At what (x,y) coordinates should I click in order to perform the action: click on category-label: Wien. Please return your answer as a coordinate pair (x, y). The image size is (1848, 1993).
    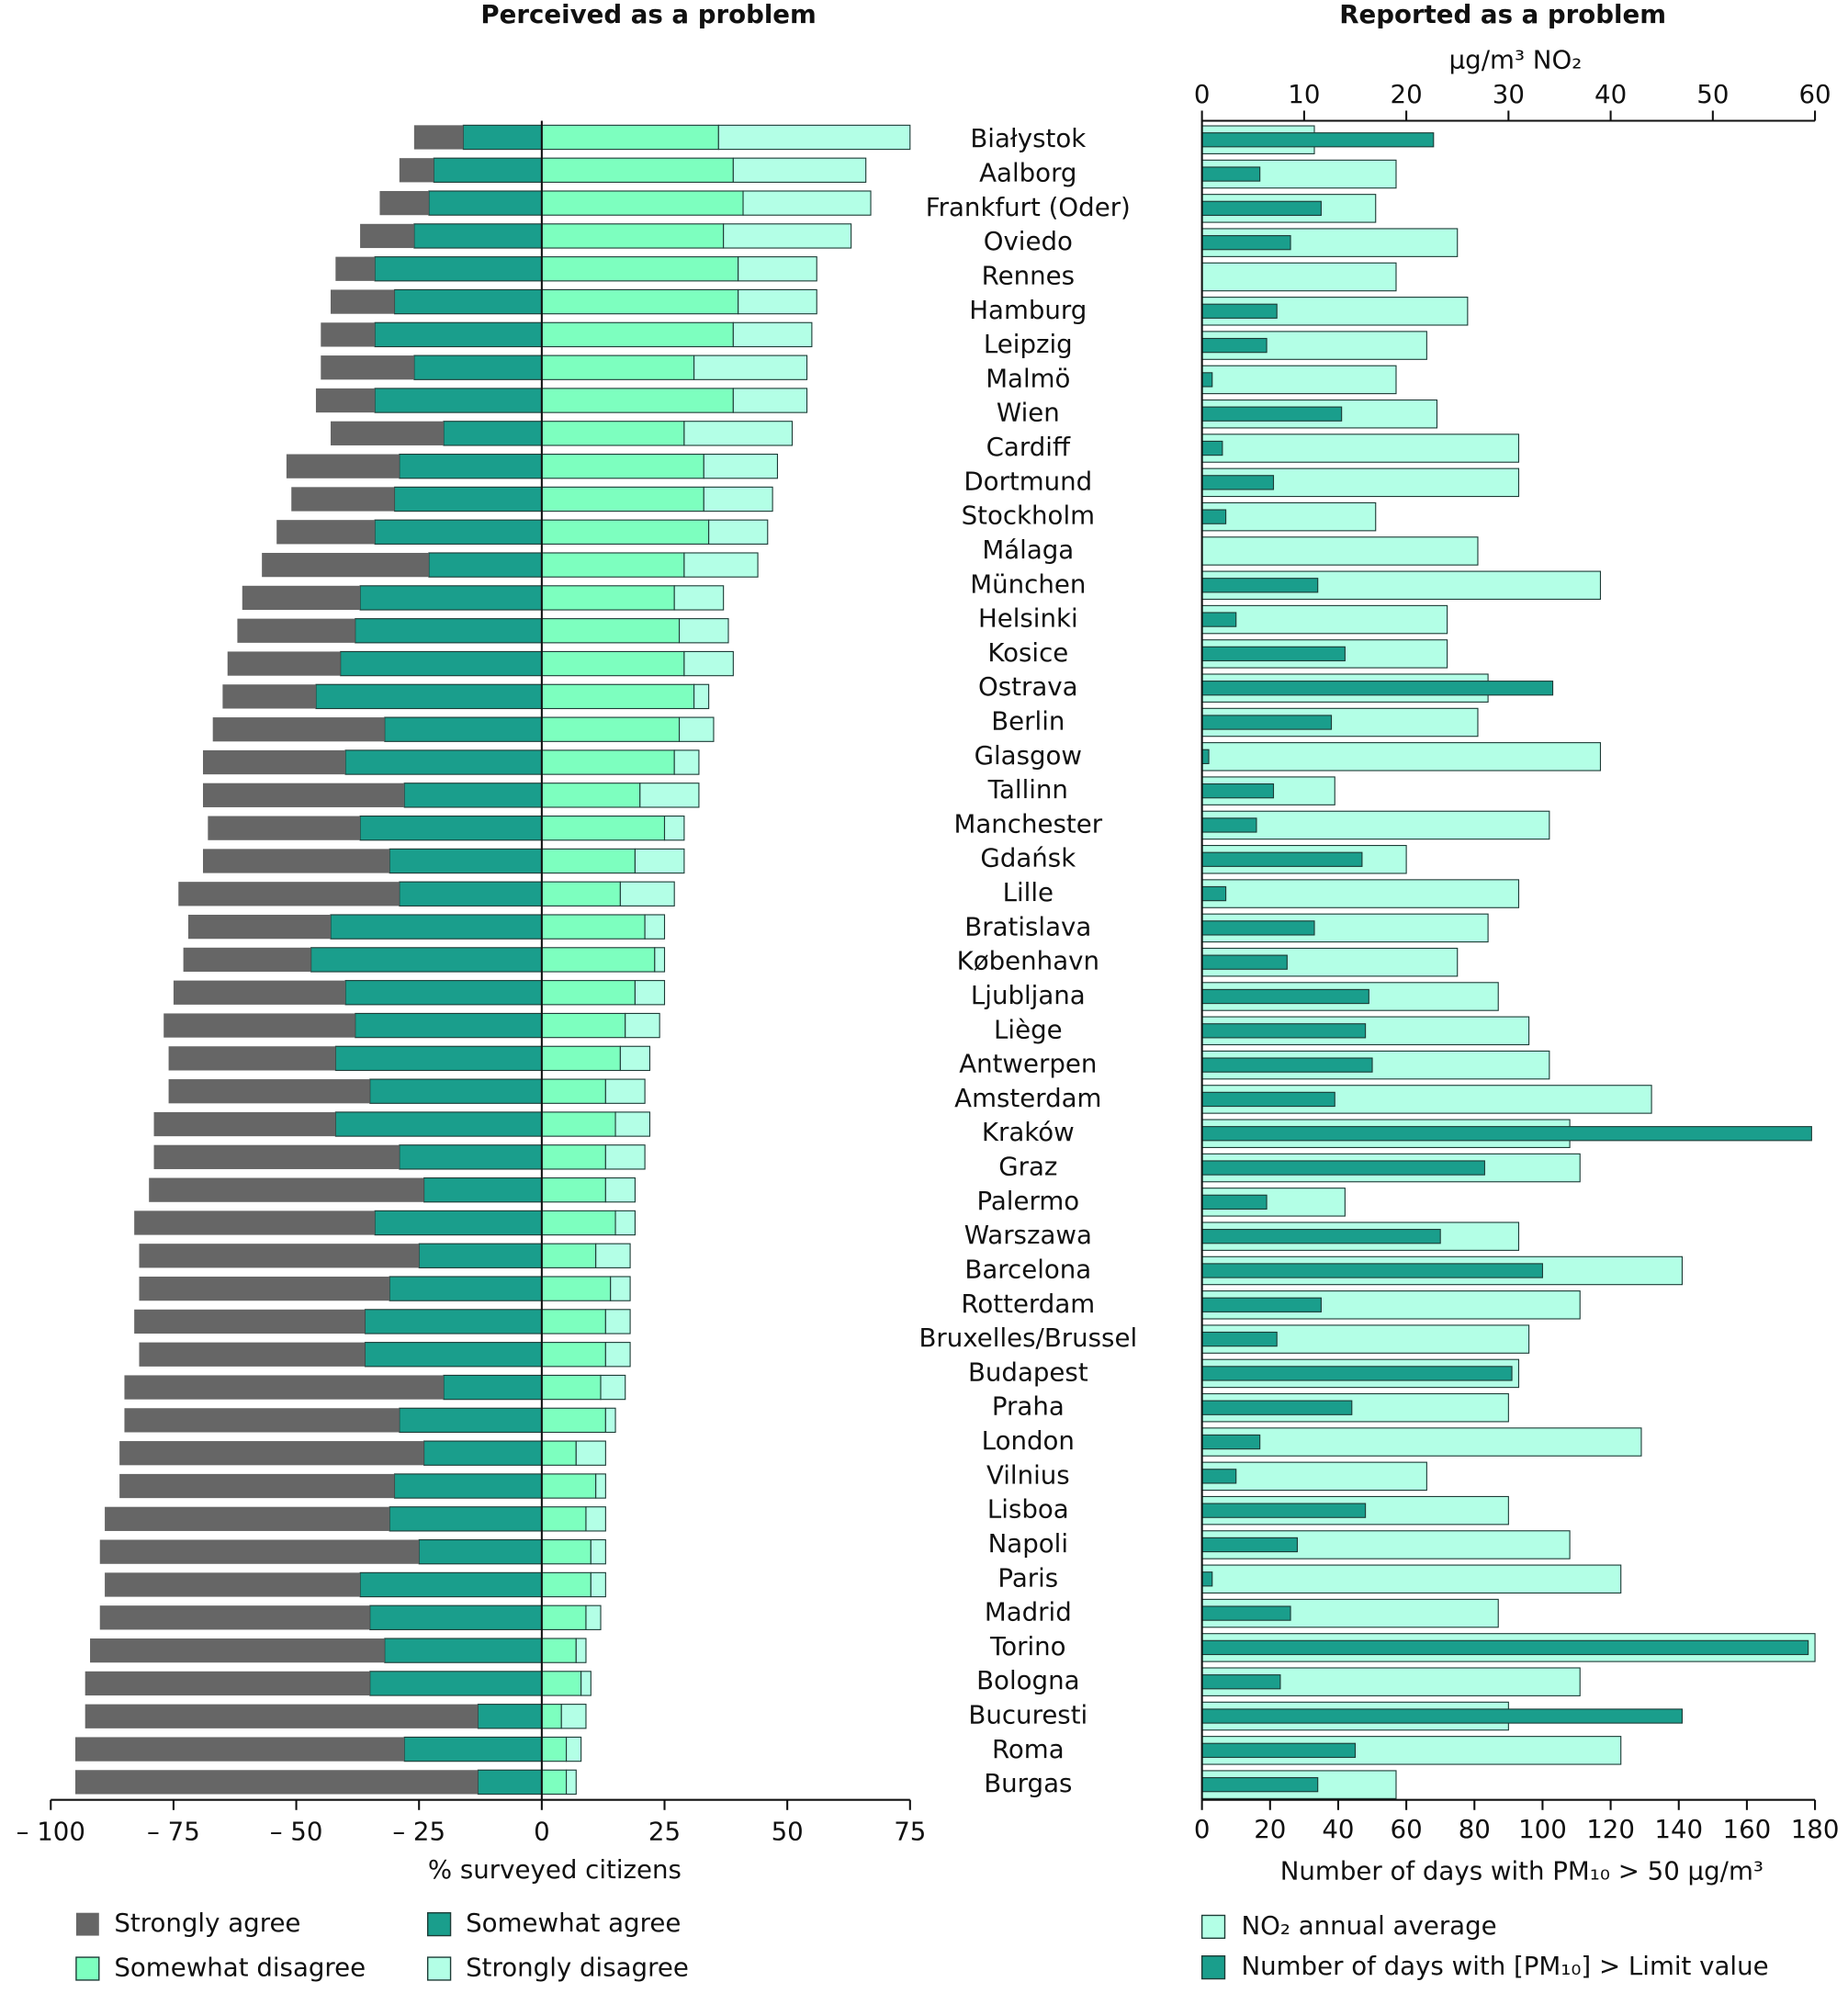
    Looking at the image, I should click on (1028, 413).